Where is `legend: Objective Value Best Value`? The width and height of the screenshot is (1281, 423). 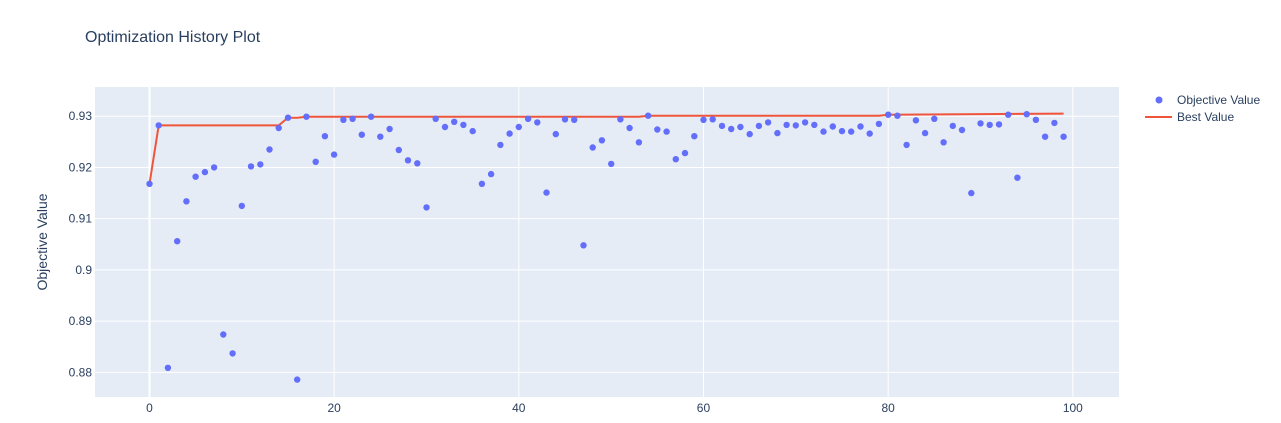 legend: Objective Value Best Value is located at coordinates (1202, 108).